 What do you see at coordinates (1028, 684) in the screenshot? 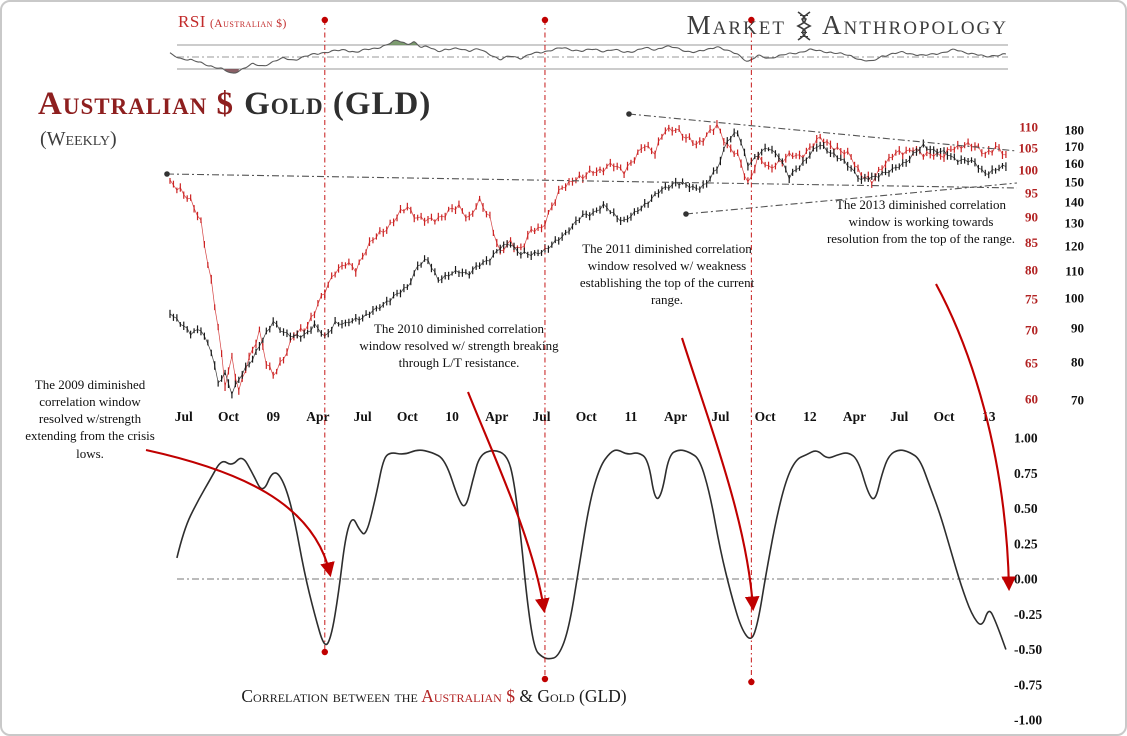
I see `svg-text: -0.75` at bounding box center [1028, 684].